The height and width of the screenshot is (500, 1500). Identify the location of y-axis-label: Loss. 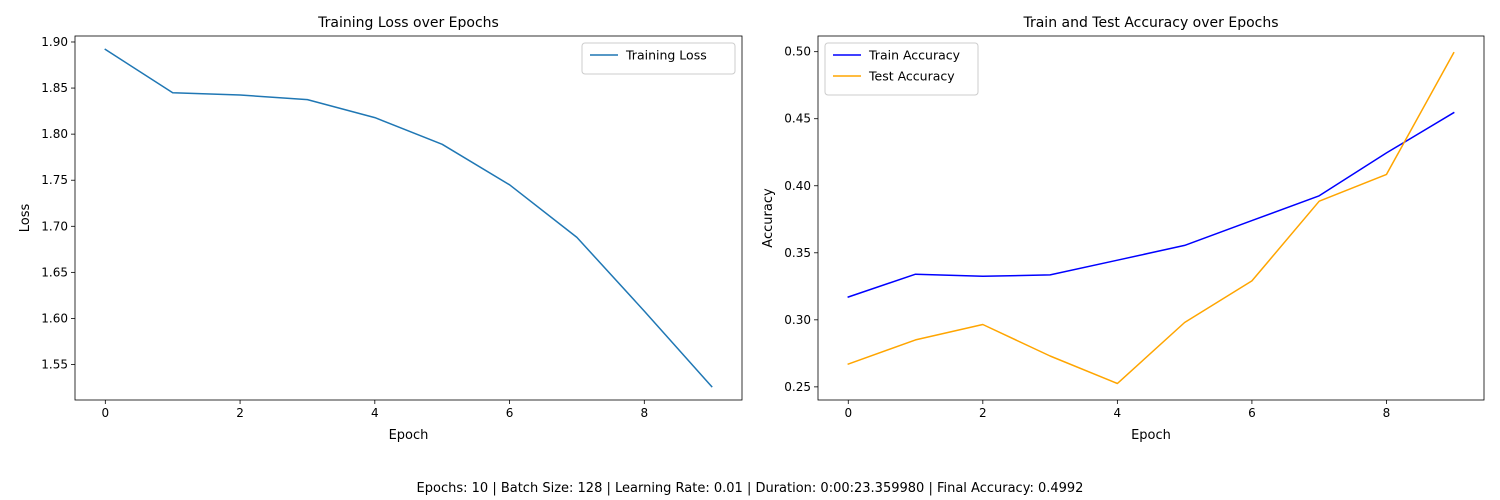
(25, 218).